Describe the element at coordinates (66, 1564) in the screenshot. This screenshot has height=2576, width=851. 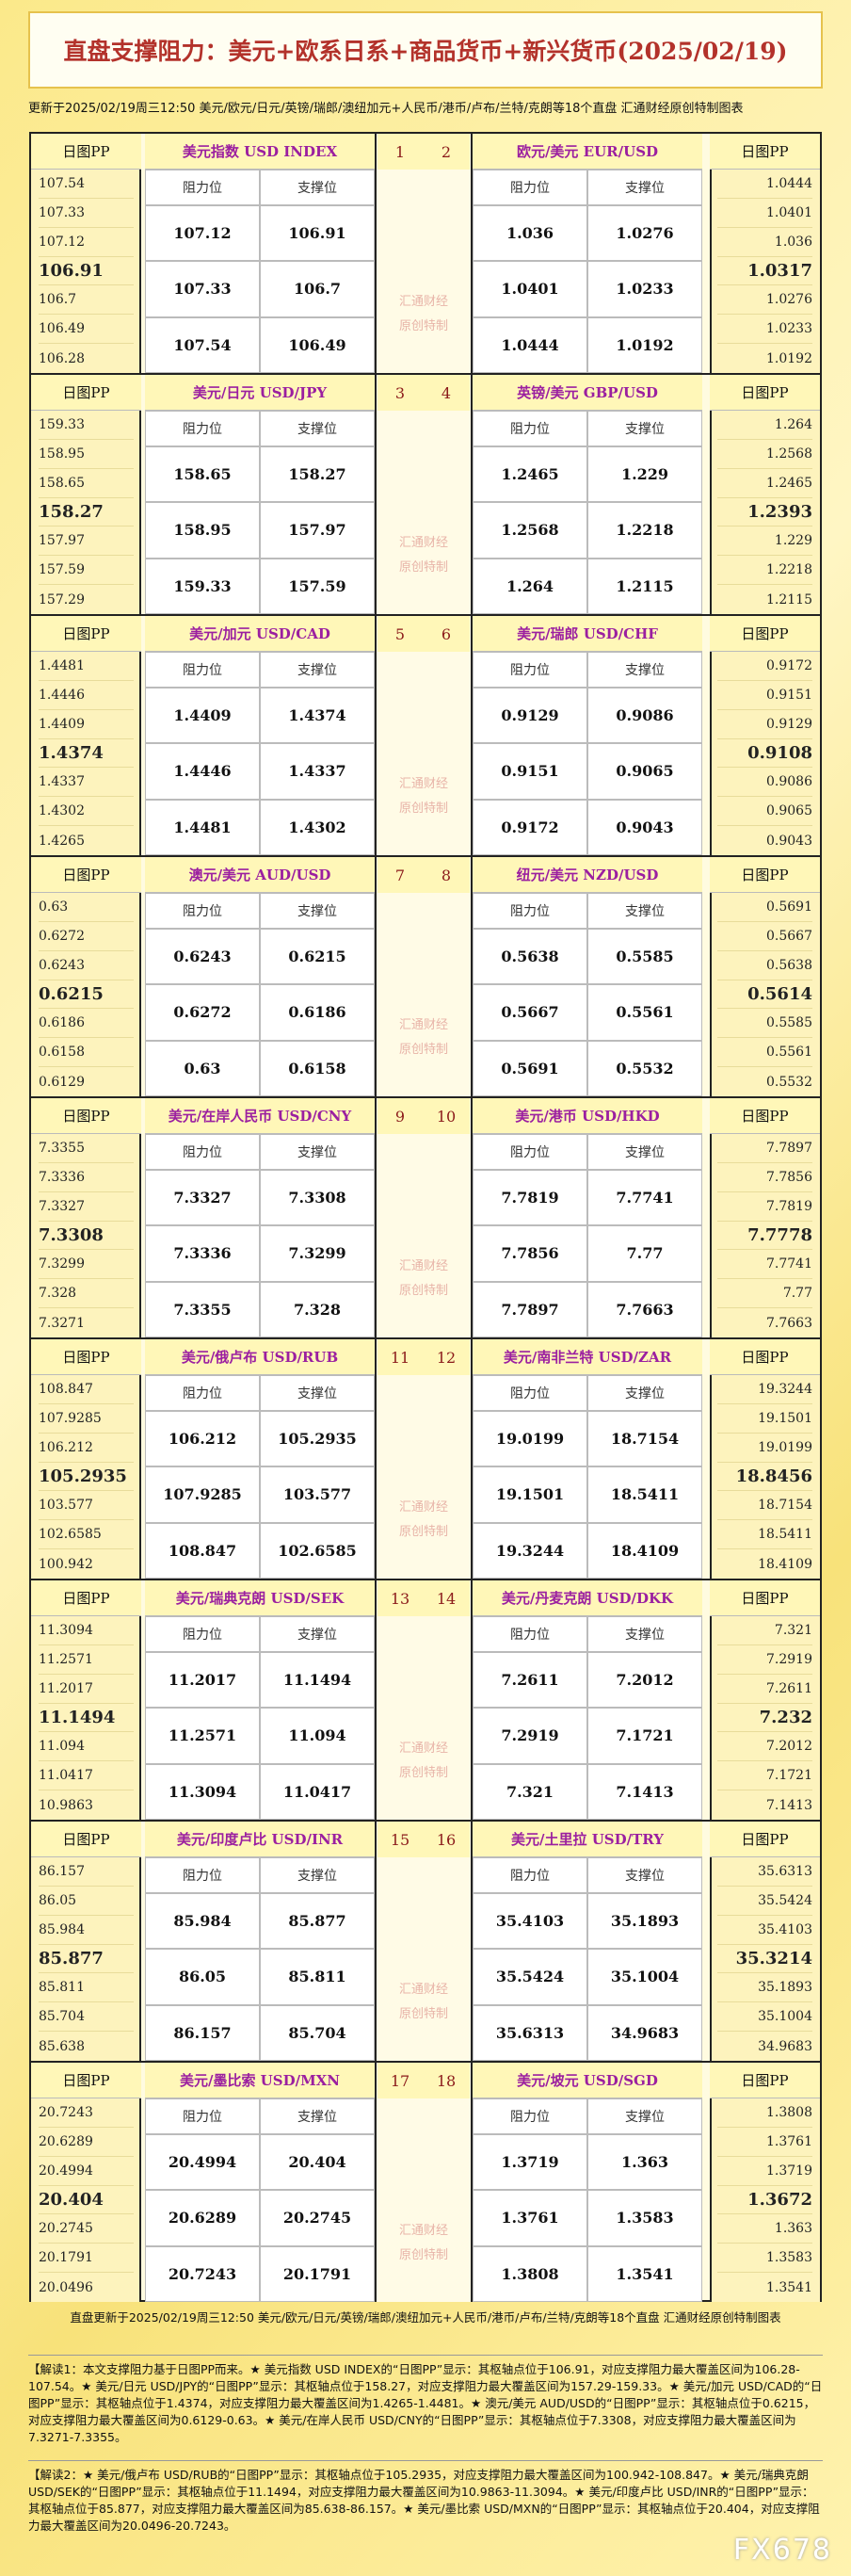
I see `pp-value: 100.942` at that location.